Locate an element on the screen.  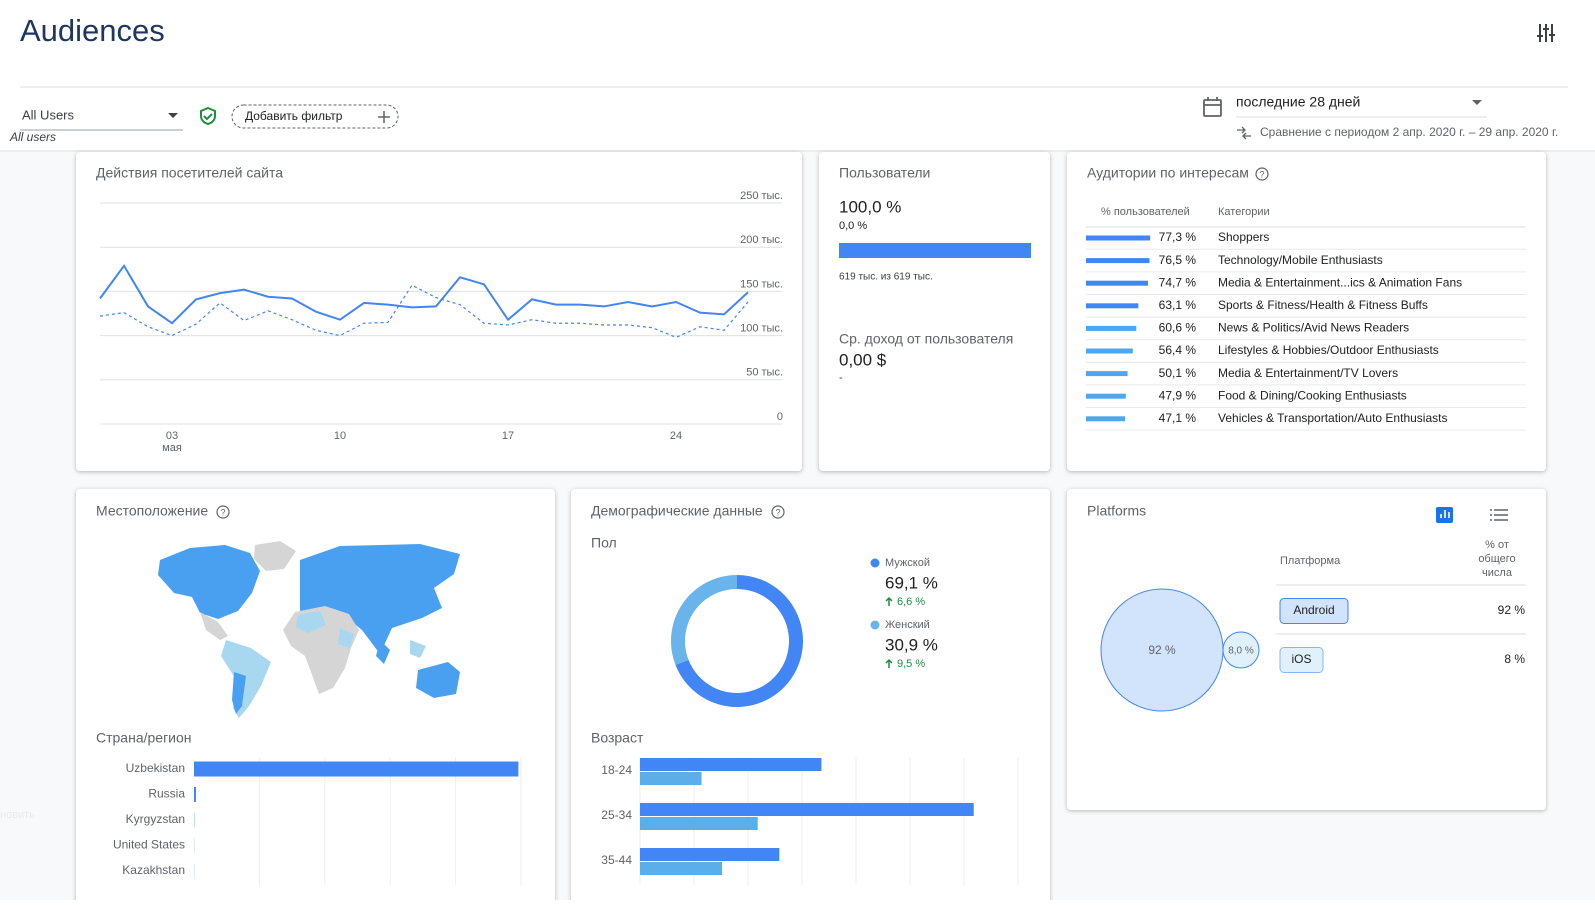
legend-label: Женский is located at coordinates (907, 625).